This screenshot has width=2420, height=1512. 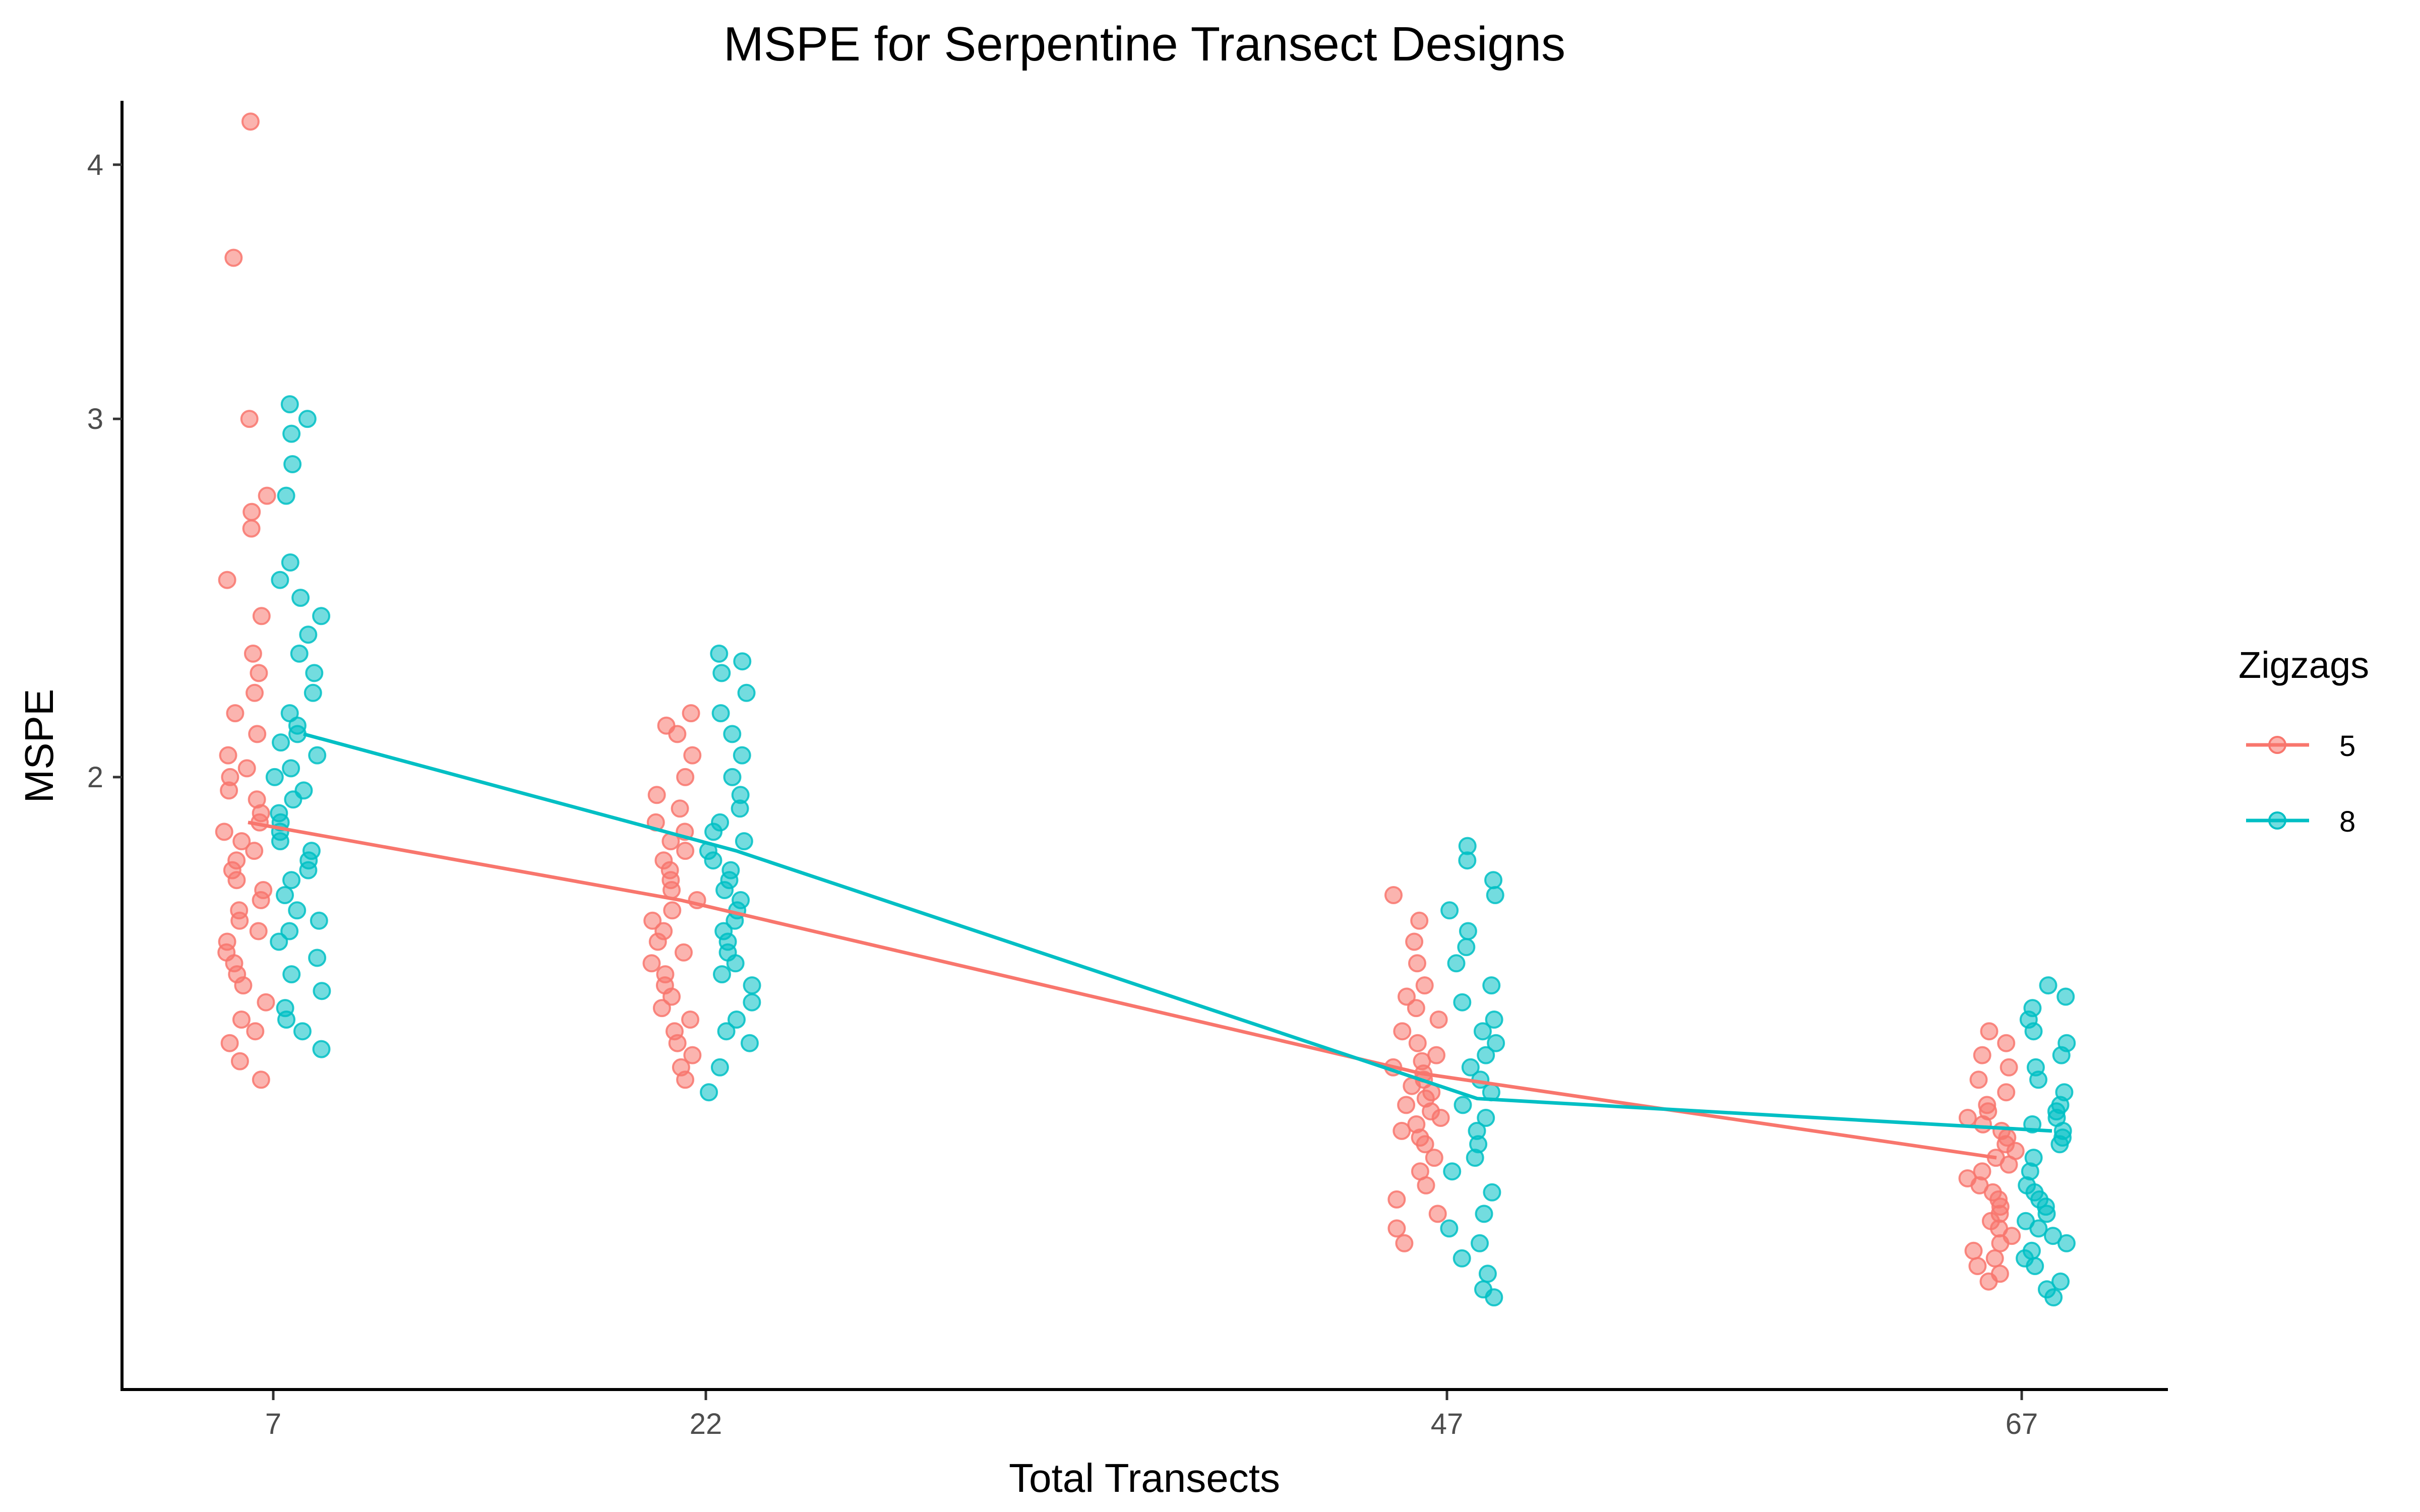 I want to click on legend-items: 58, so click(x=2300, y=784).